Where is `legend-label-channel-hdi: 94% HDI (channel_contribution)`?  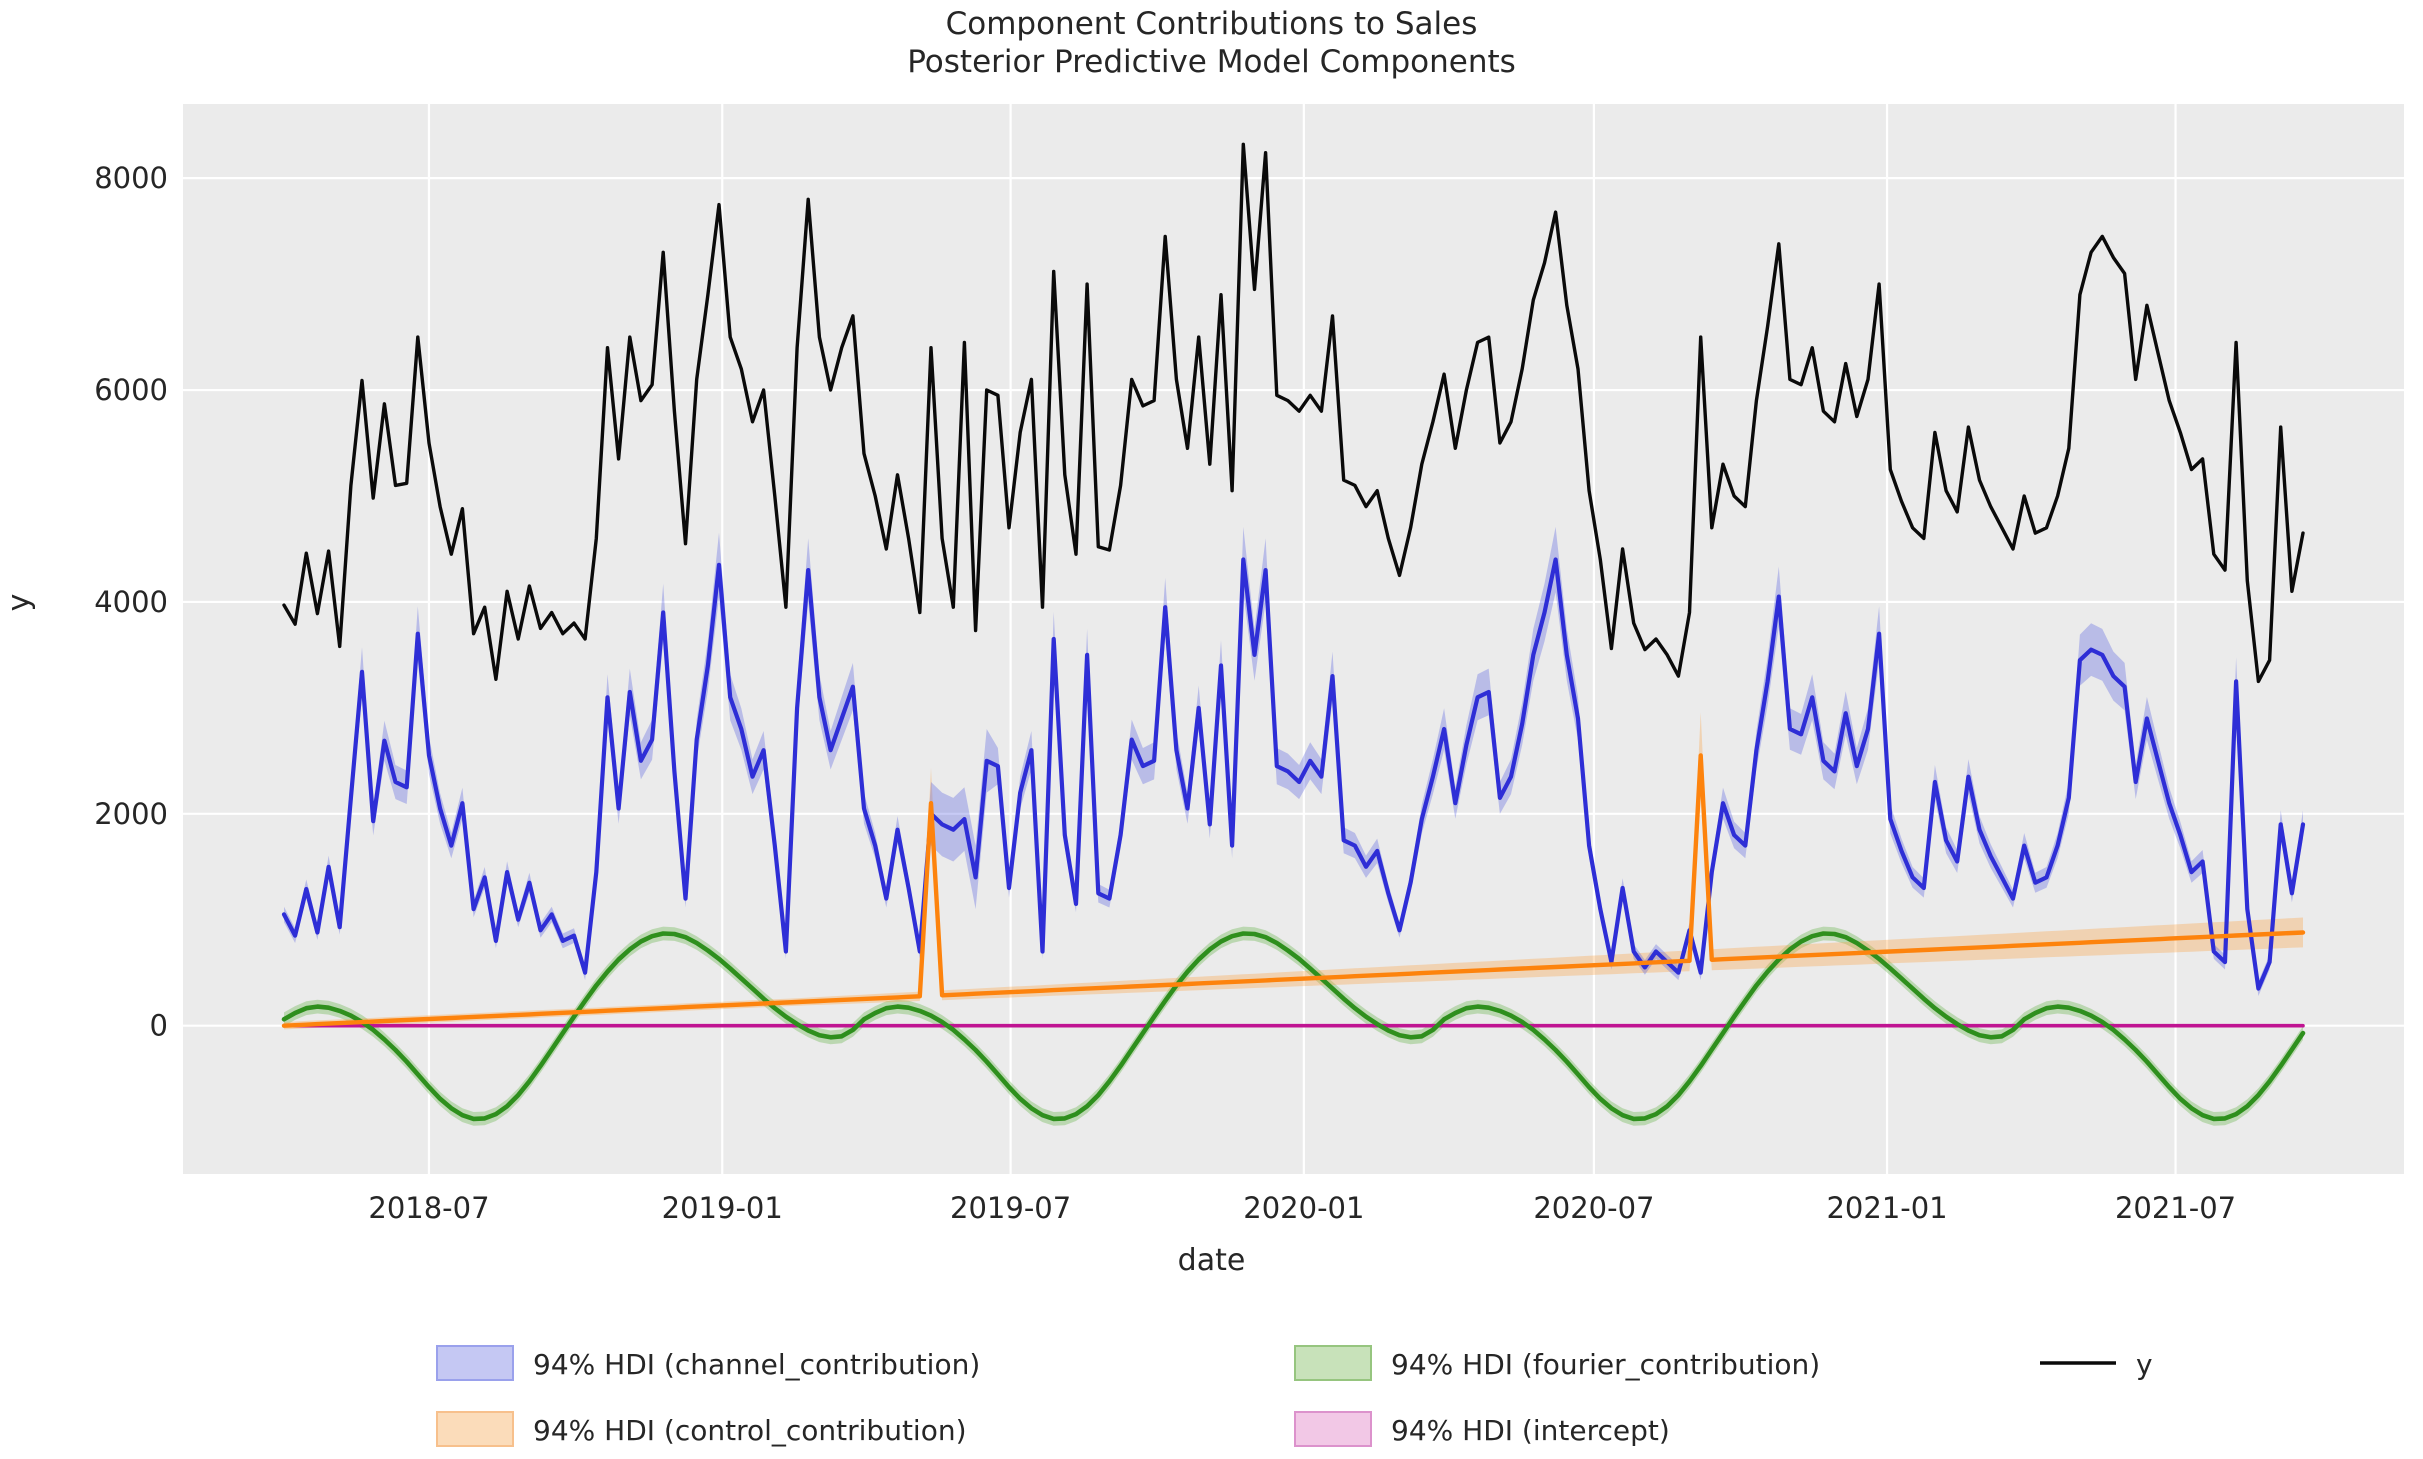 legend-label-channel-hdi: 94% HDI (channel_contribution) is located at coordinates (756, 1364).